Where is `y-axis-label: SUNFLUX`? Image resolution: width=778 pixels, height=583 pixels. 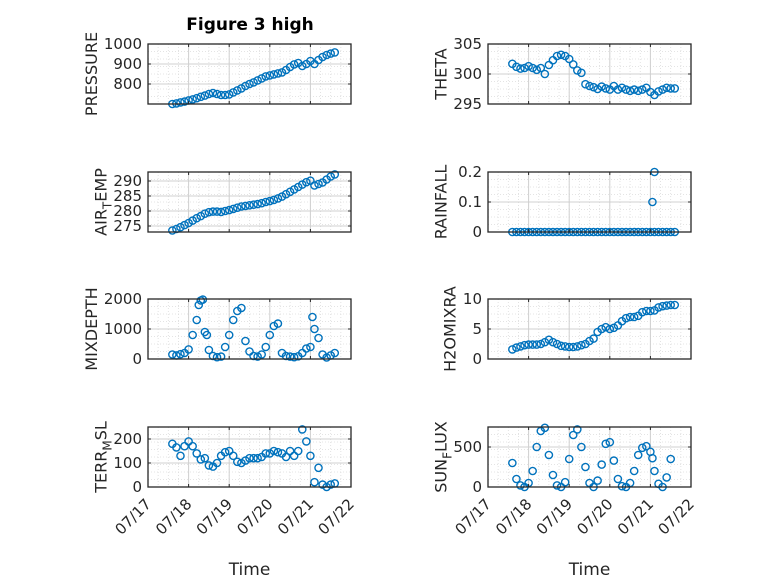
y-axis-label: SUNFLUX is located at coordinates (442, 457).